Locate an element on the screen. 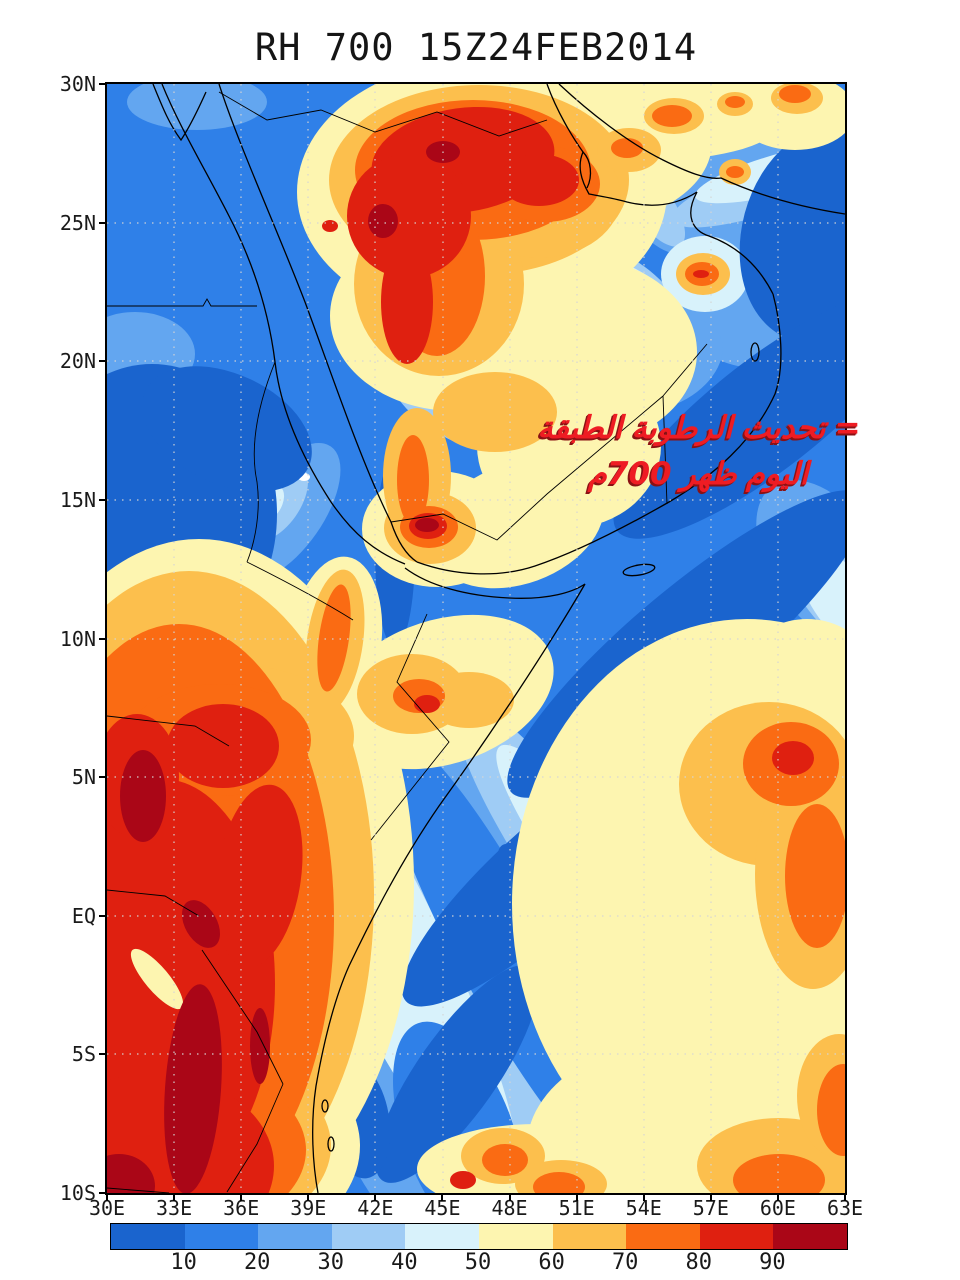  y-axis-label: 30N is located at coordinates (77, 84).